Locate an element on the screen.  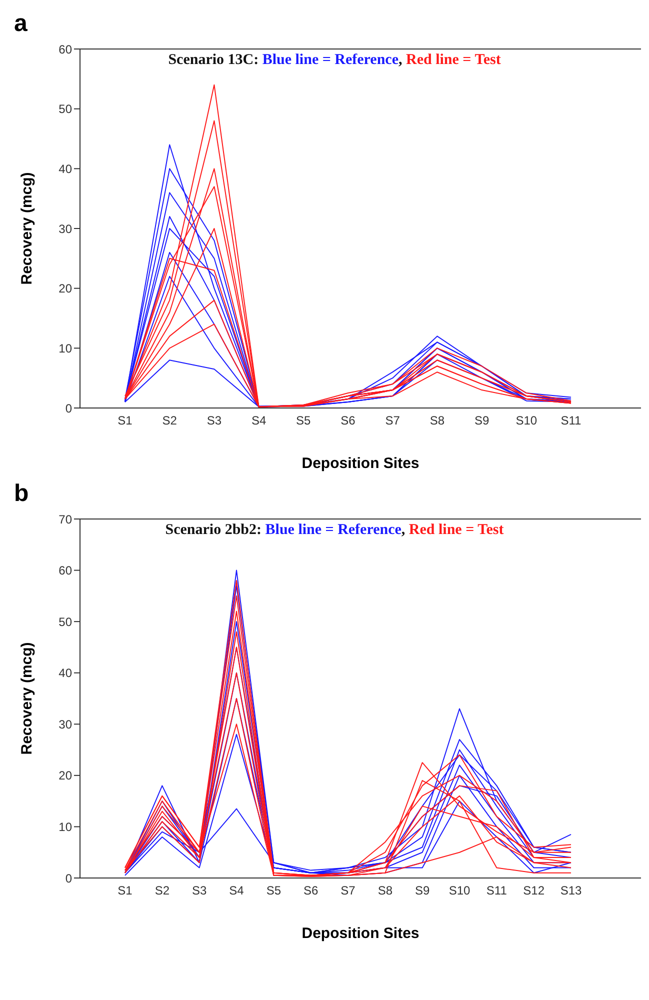
text: a is located at coordinates (21, 24).